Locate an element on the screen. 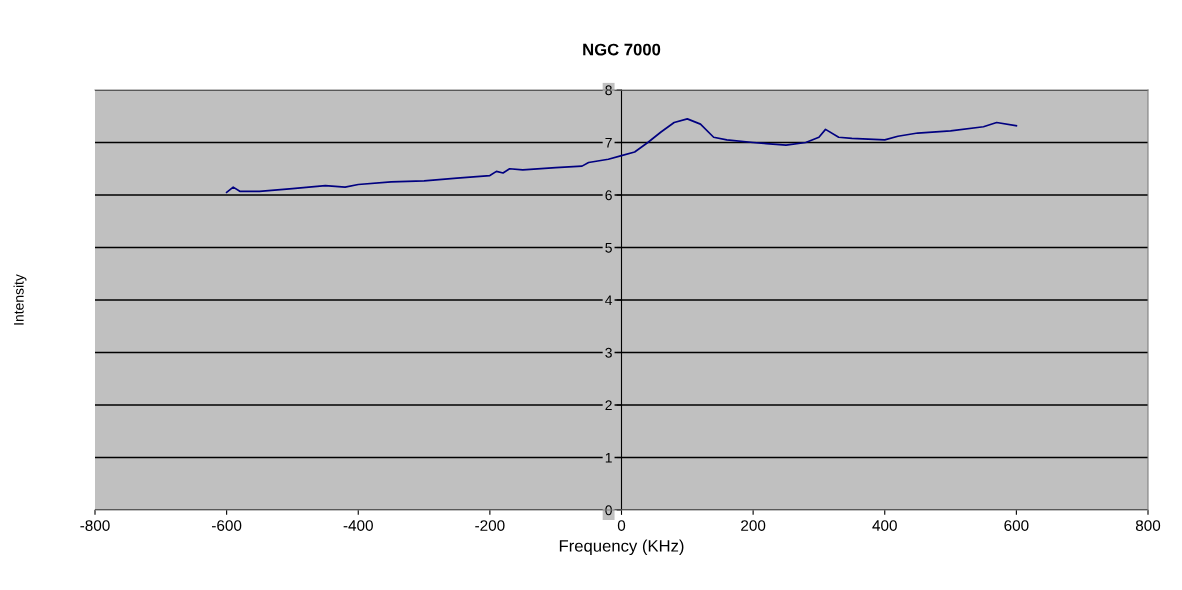 The image size is (1182, 590). x-tick-label: -400 is located at coordinates (358, 525).